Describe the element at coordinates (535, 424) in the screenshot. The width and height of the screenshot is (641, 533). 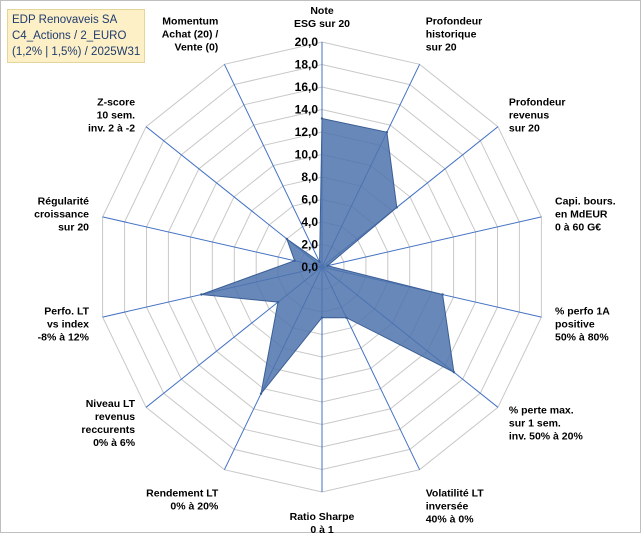
I see `axis-label-6-line-2: sur 1 sem.` at that location.